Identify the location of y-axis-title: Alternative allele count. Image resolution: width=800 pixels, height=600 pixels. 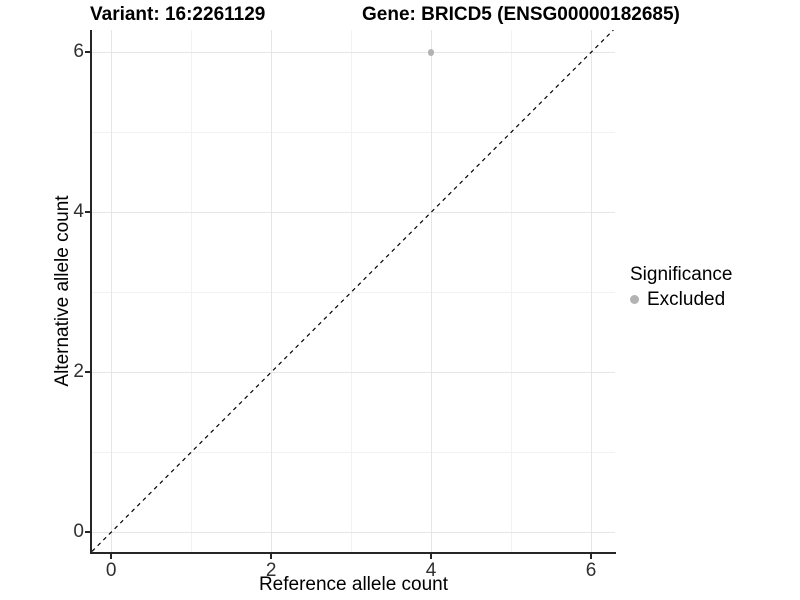
(62, 291).